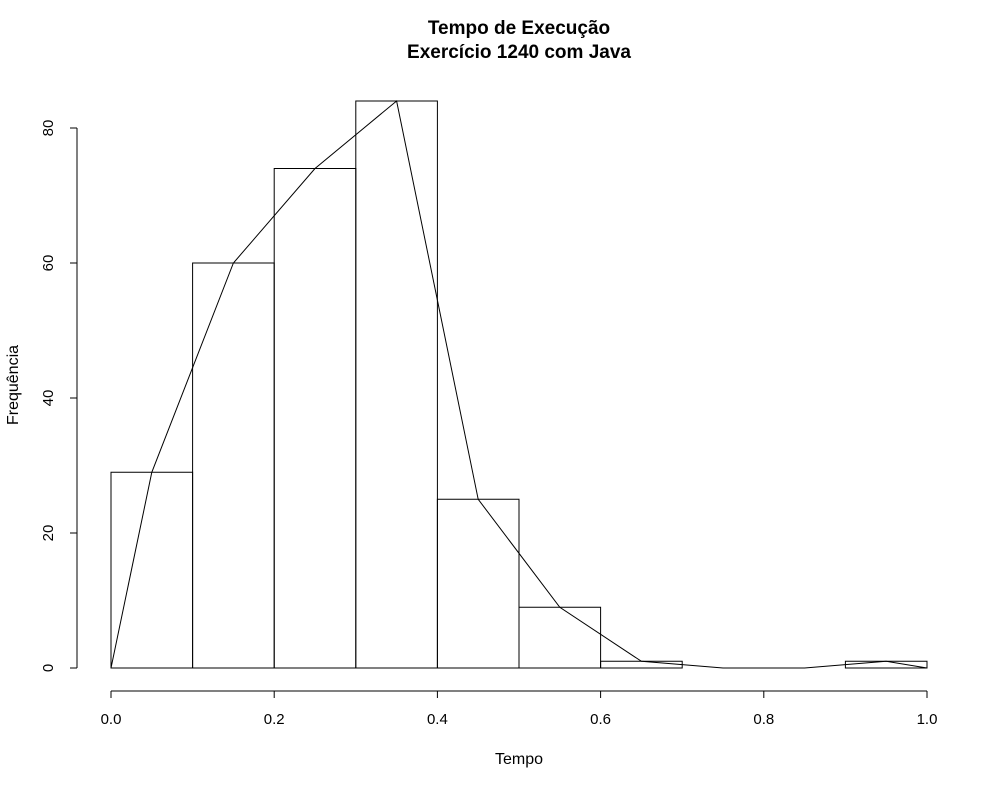 The image size is (1000, 789). What do you see at coordinates (437, 719) in the screenshot?
I see `x-tick-label-2: 0.4` at bounding box center [437, 719].